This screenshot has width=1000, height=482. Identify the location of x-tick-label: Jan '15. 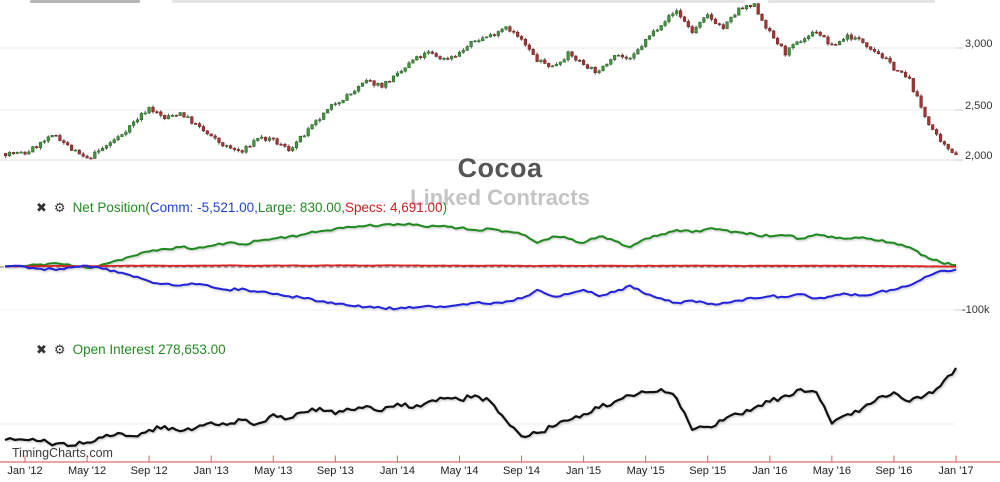
(584, 471).